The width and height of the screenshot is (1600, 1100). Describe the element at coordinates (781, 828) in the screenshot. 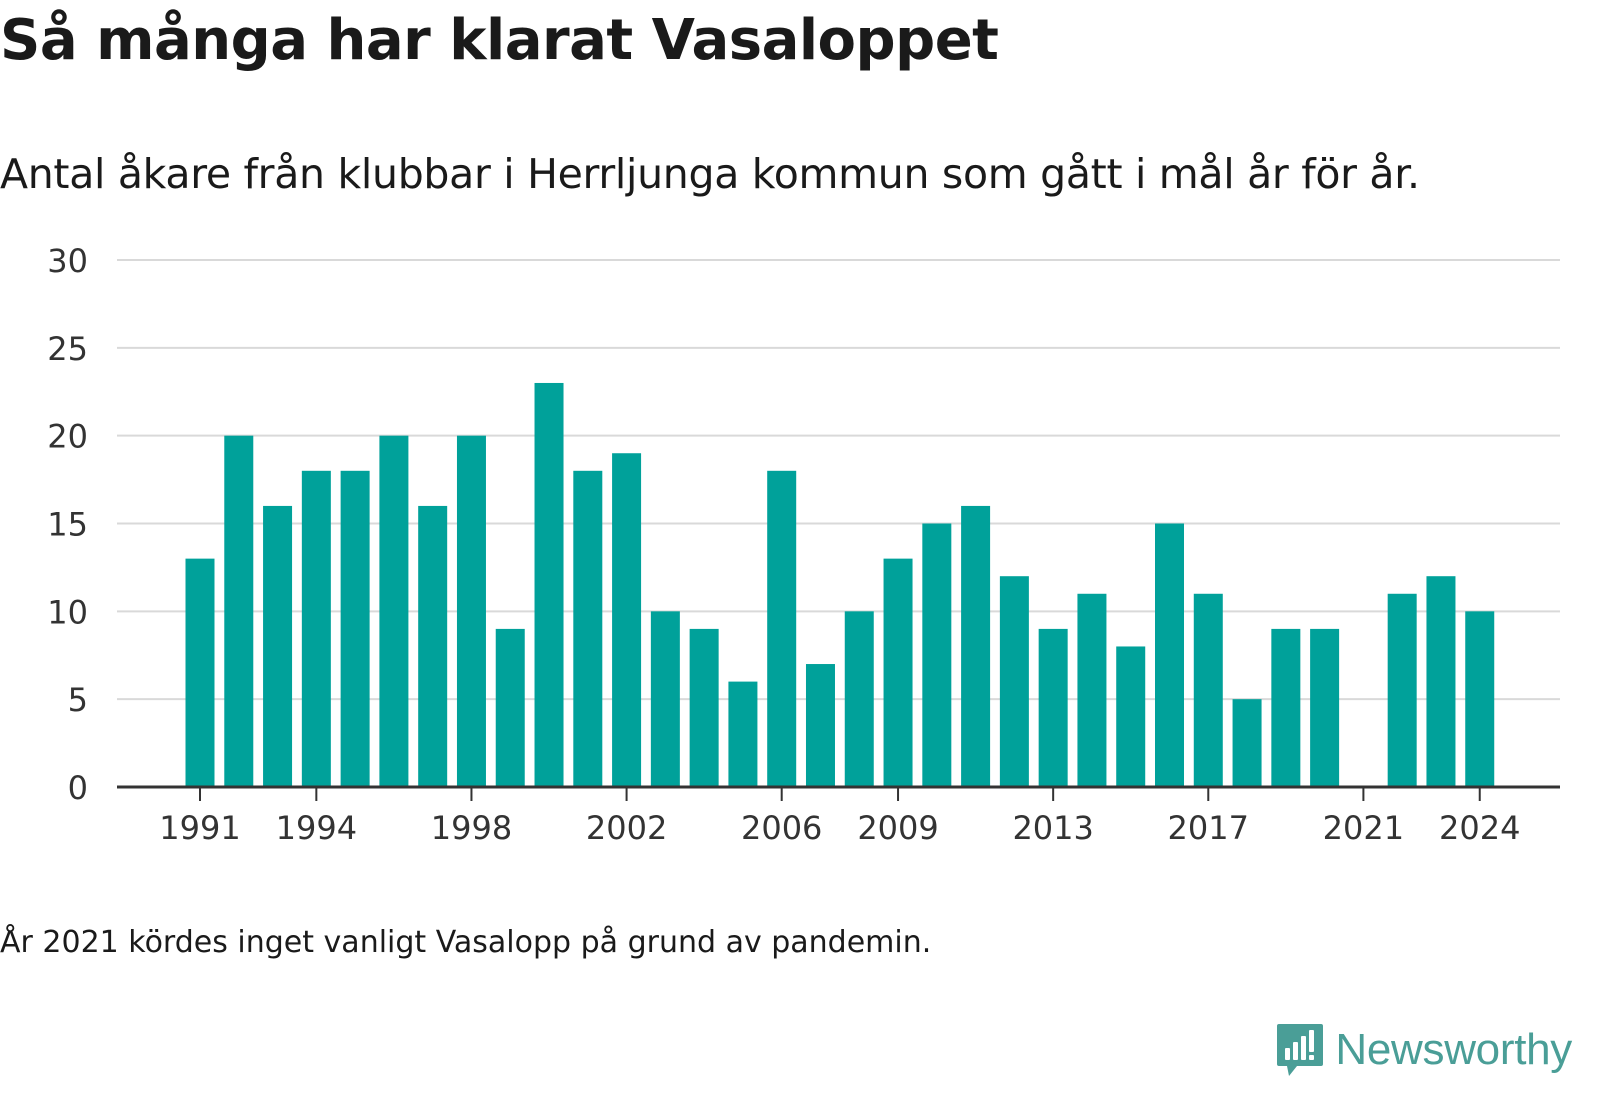

I see `x-tick-label: 2006` at that location.